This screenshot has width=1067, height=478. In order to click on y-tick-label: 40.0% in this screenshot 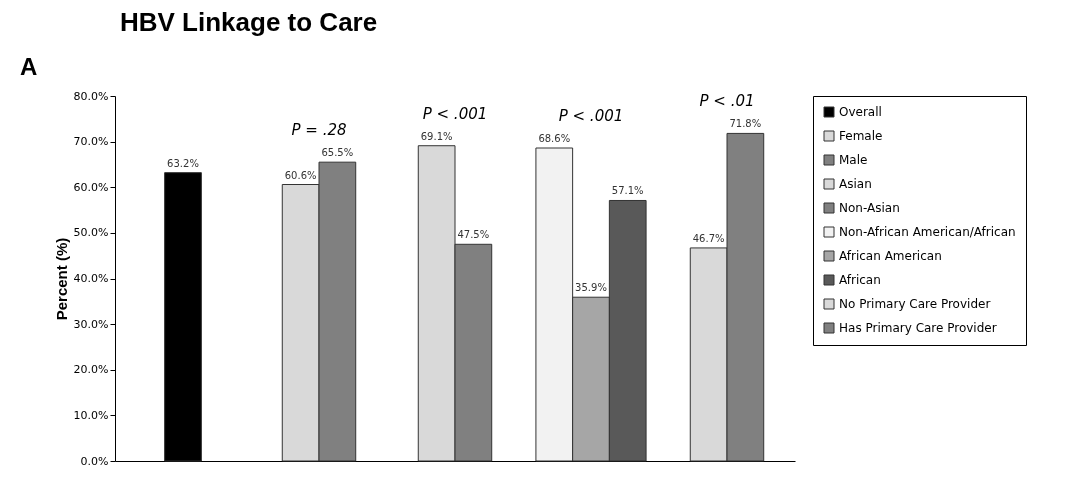, I will do `click(91, 278)`.